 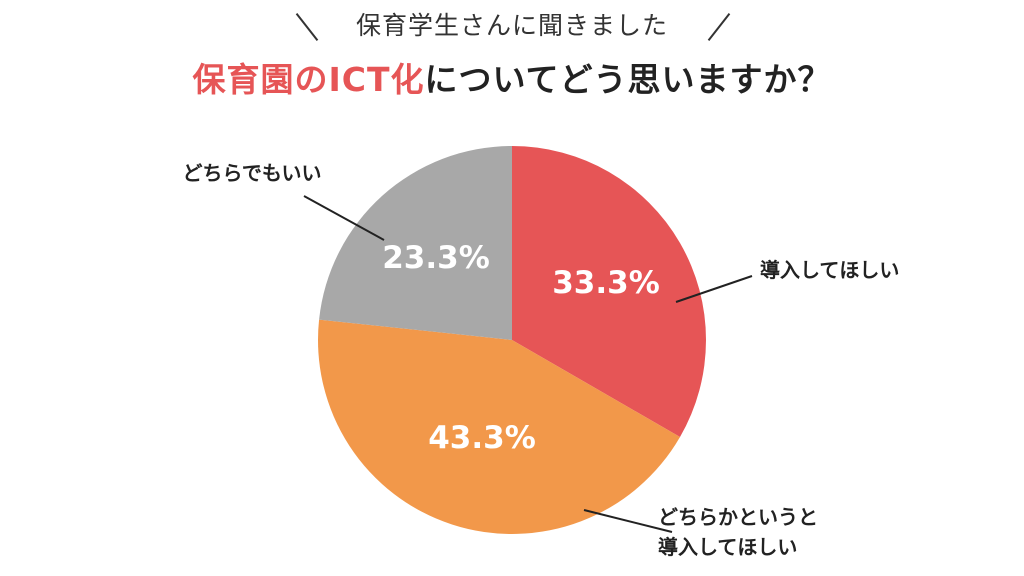 I want to click on slice-value-label-2: 43.3%, so click(x=482, y=438).